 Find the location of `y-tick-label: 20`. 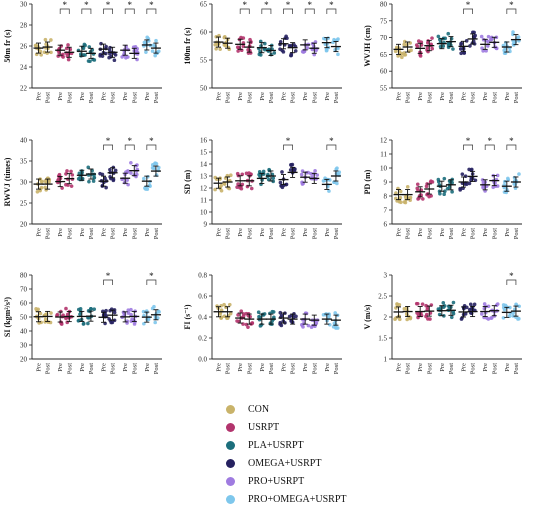

y-tick-label: 20 is located at coordinates (24, 360).